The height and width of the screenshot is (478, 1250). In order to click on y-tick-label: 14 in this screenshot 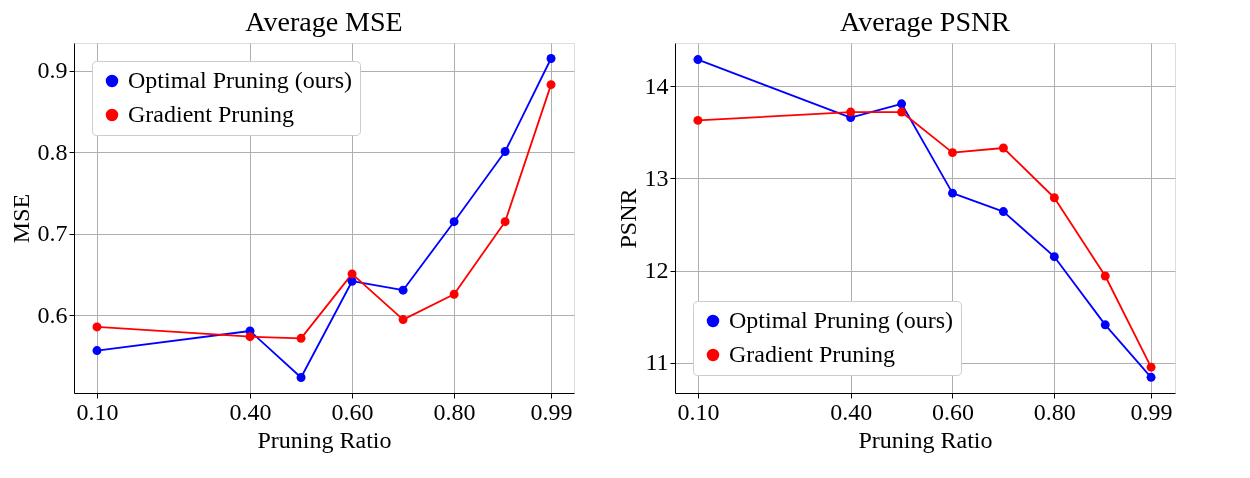, I will do `click(656, 85)`.